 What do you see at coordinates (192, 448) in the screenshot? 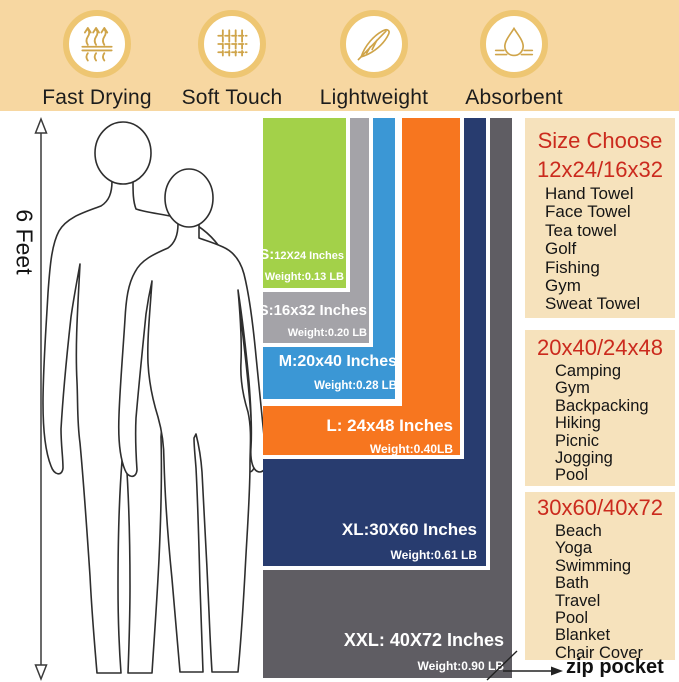
I see `woman-figure-outline` at bounding box center [192, 448].